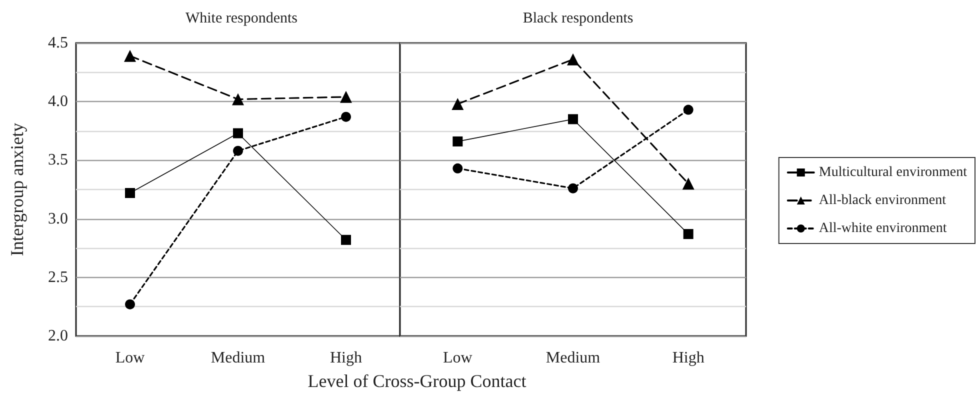 This screenshot has width=978, height=401. Describe the element at coordinates (17, 189) in the screenshot. I see `y-axis-title: Intergroup anxiety` at that location.